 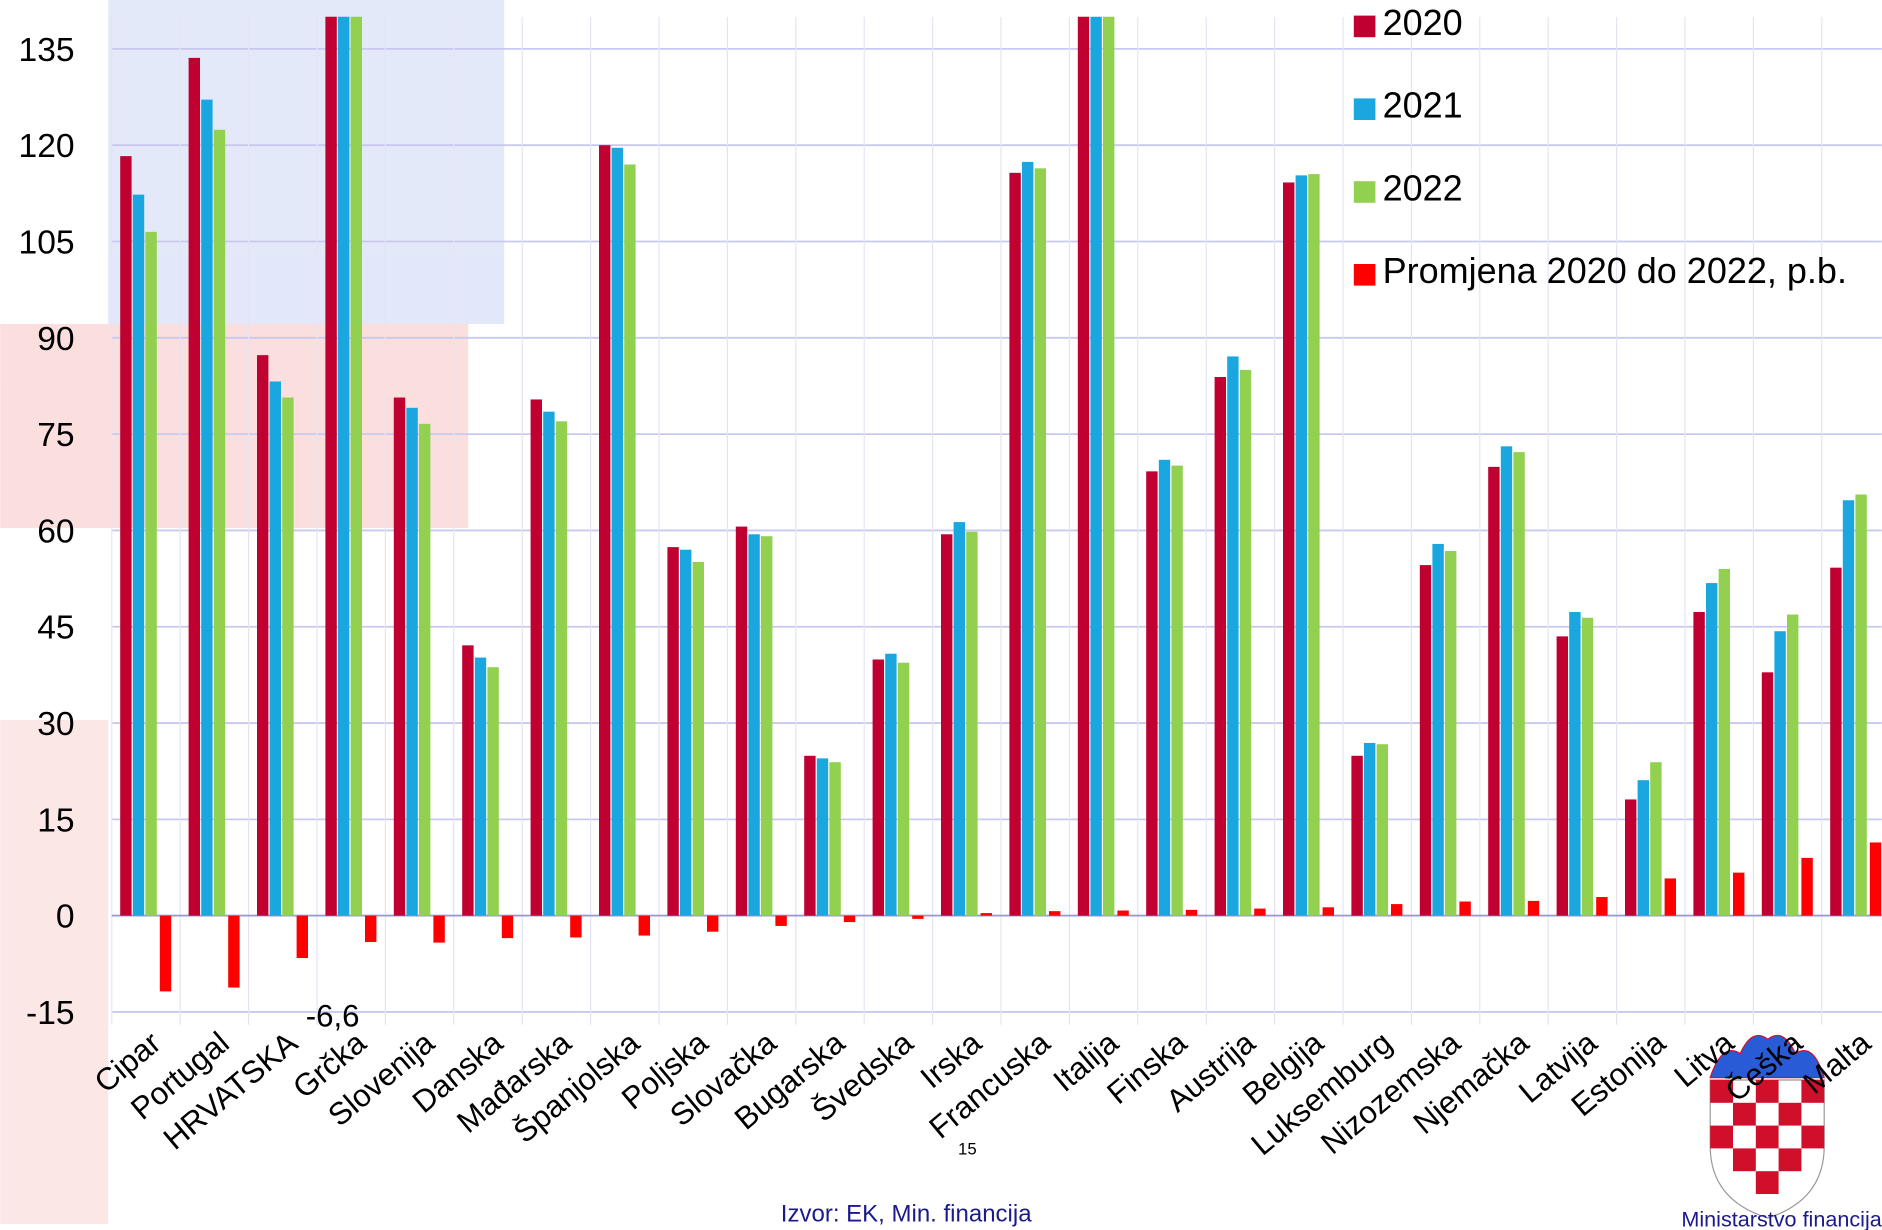 I want to click on y-tick-label: 75, so click(x=55, y=435).